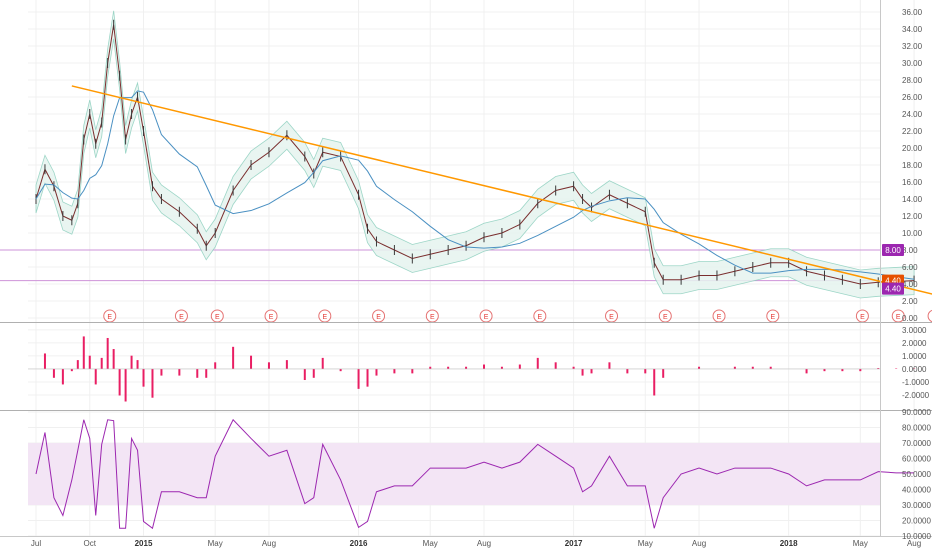 Image resolution: width=932 pixels, height=550 pixels. What do you see at coordinates (574, 543) in the screenshot?
I see `time-axis-tick: 2017` at bounding box center [574, 543].